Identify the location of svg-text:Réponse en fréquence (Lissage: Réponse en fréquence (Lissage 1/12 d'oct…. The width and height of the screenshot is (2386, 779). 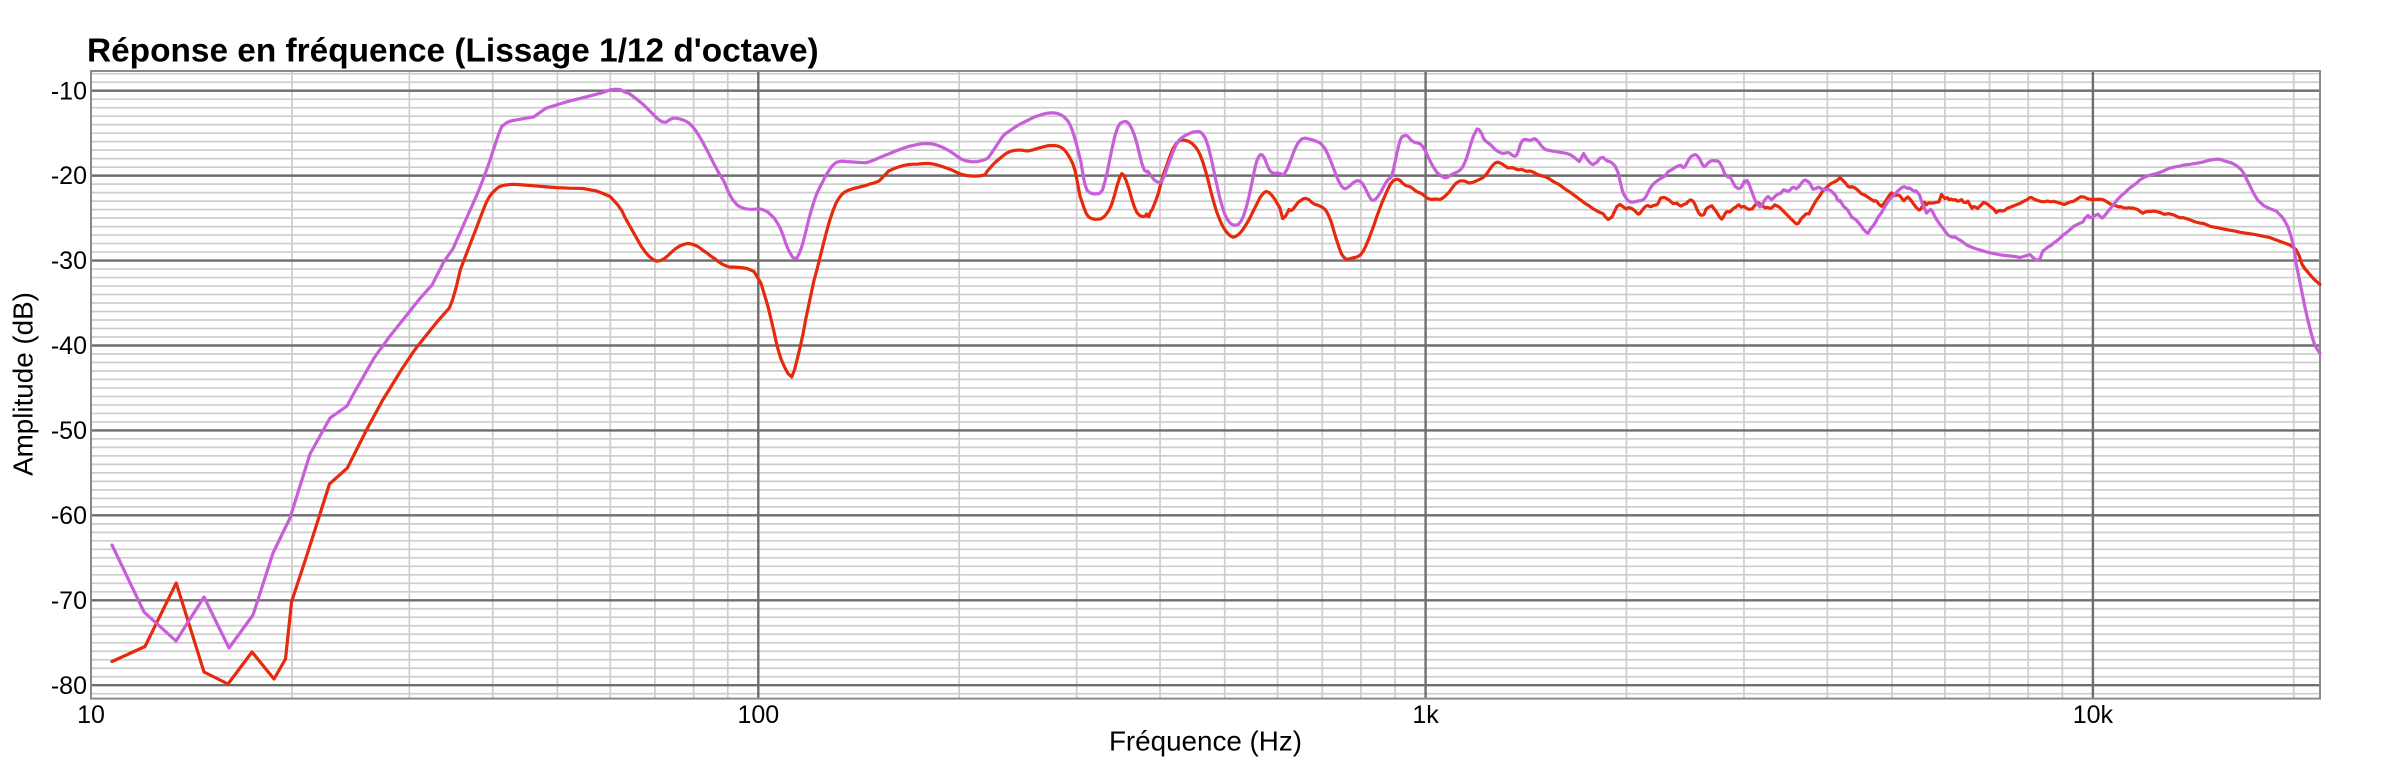
(453, 51).